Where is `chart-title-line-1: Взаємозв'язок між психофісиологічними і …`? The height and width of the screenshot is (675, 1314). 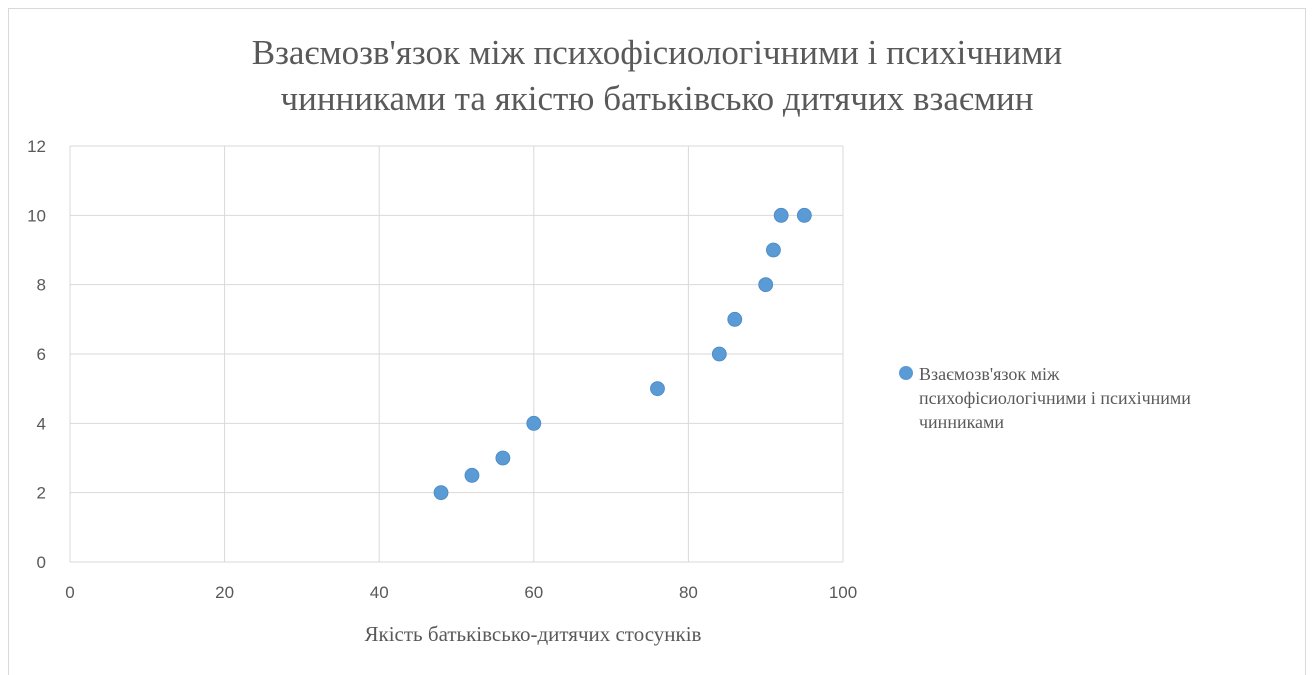
chart-title-line-1: Взаємозв'язок між психофісиологічними і … is located at coordinates (657, 52).